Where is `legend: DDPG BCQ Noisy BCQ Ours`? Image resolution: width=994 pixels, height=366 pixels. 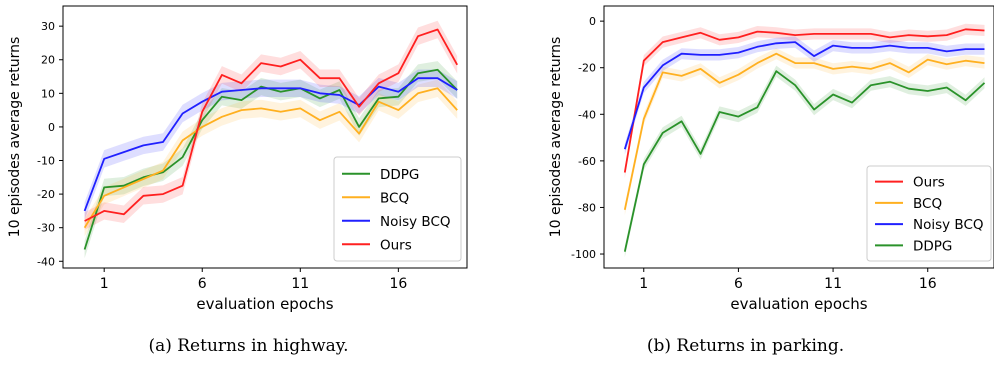 legend: DDPG BCQ Noisy BCQ Ours is located at coordinates (397, 209).